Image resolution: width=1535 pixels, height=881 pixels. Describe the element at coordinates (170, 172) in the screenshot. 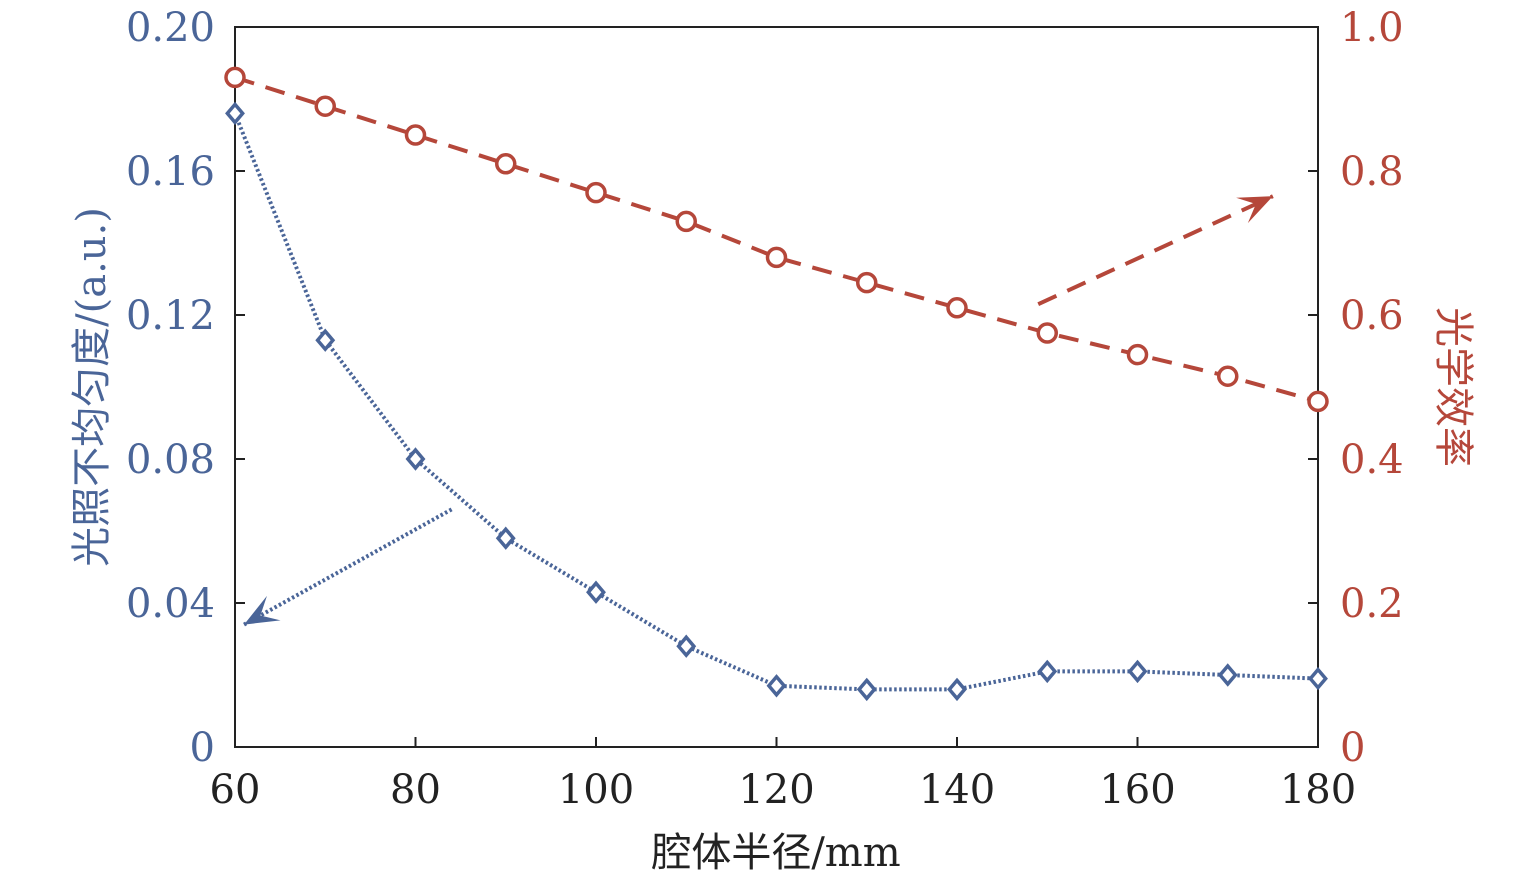

I see `left-y-tick-label: 0.16` at that location.